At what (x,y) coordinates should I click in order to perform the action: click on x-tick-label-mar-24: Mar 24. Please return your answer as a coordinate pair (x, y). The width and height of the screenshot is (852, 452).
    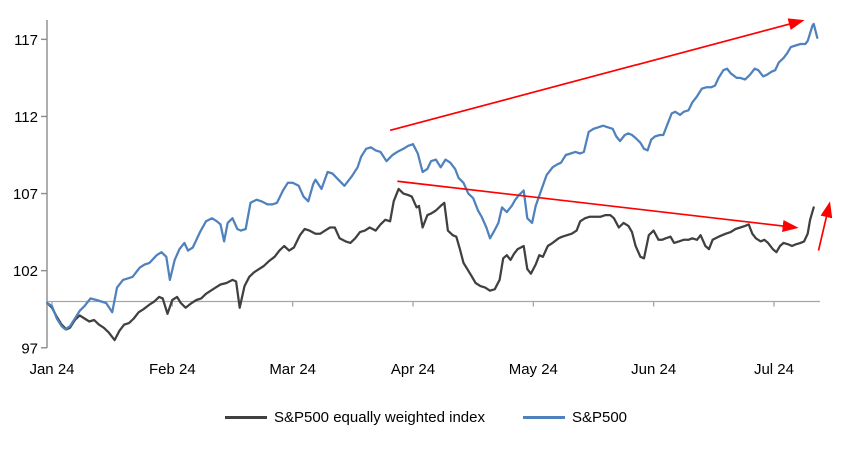
    Looking at the image, I should click on (292, 369).